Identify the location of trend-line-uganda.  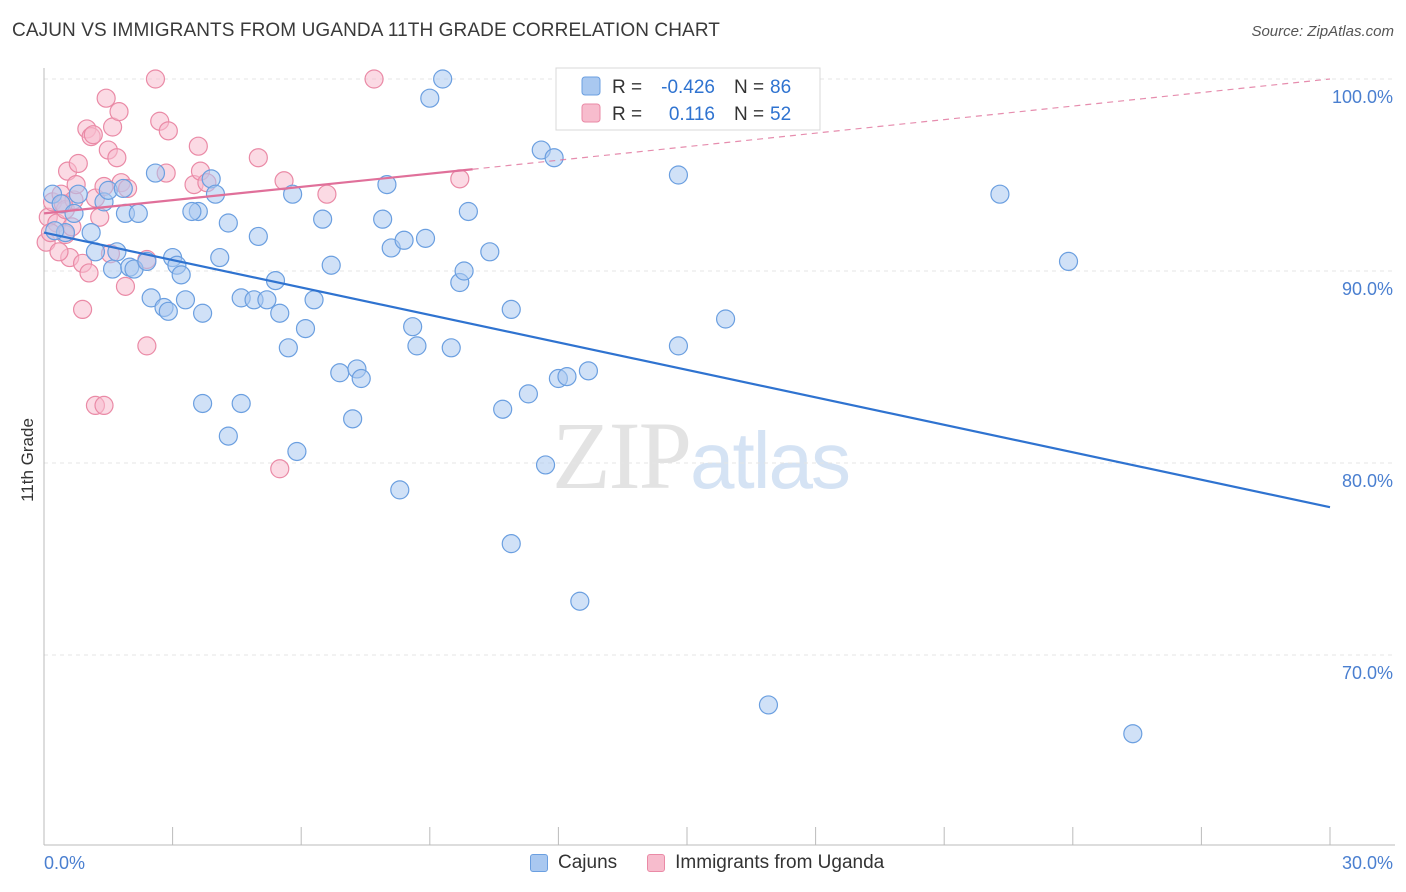
(258, 191).